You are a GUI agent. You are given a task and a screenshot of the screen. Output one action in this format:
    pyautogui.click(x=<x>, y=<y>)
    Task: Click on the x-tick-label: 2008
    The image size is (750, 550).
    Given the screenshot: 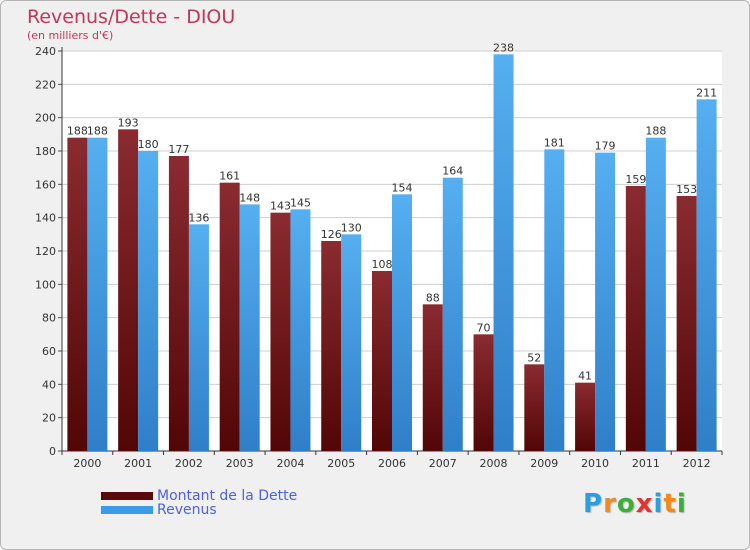 What is the action you would take?
    pyautogui.click(x=494, y=463)
    